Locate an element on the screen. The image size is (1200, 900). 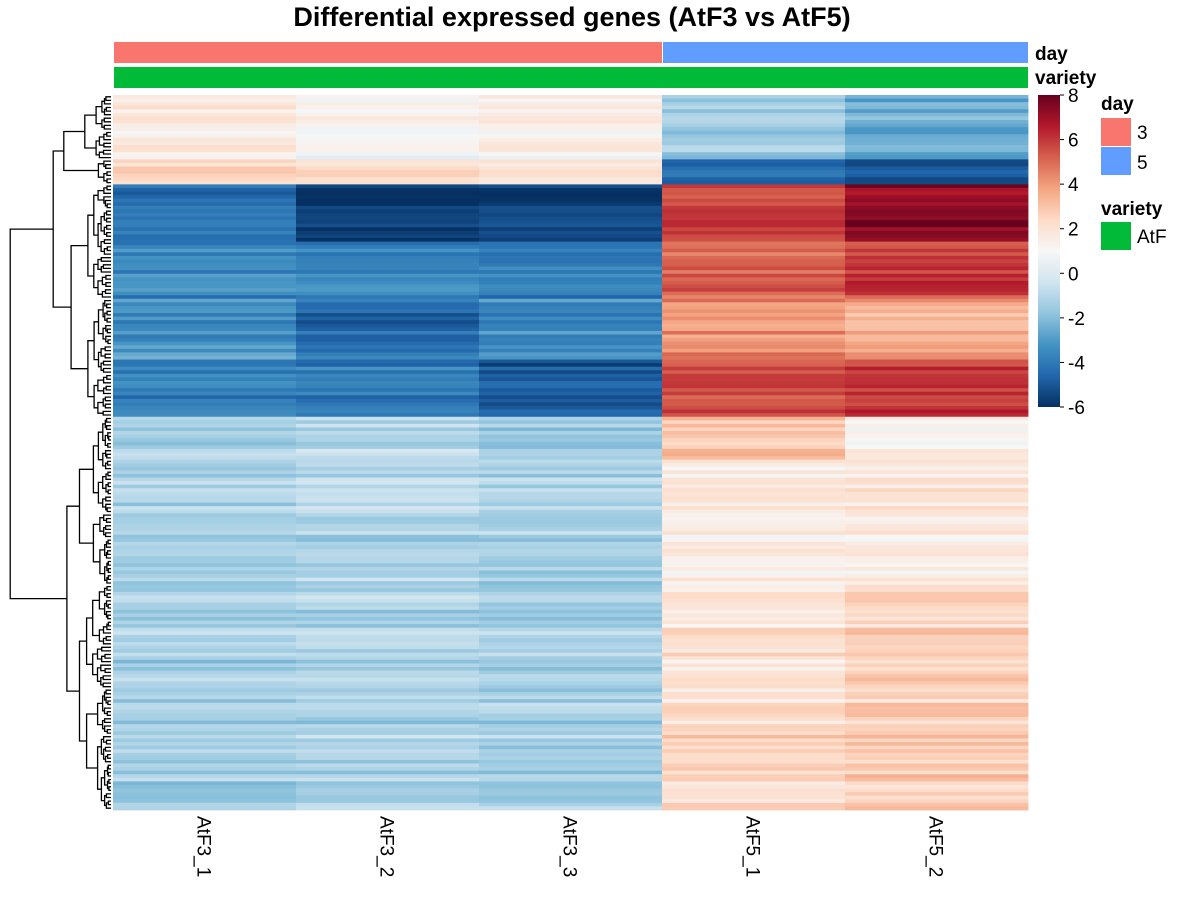
colorbar-tick-label: 0 is located at coordinates (1073, 274).